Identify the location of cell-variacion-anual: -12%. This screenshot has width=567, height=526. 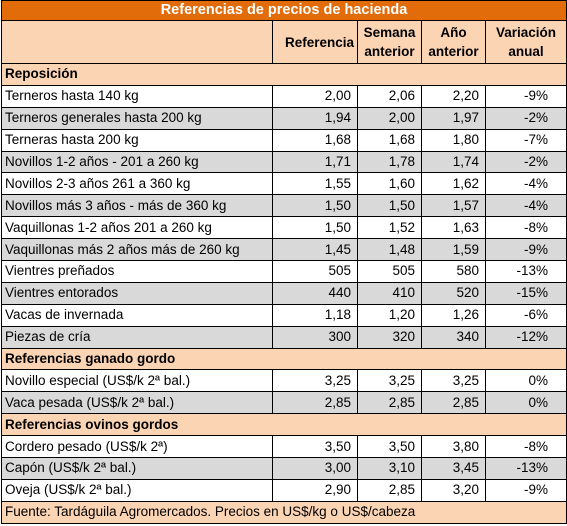
(525, 337).